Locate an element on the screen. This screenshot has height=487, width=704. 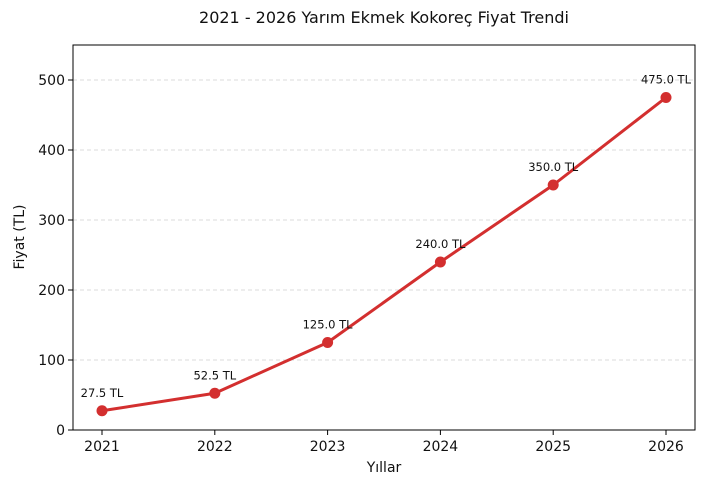
data-label: 27.5 TL is located at coordinates (102, 393).